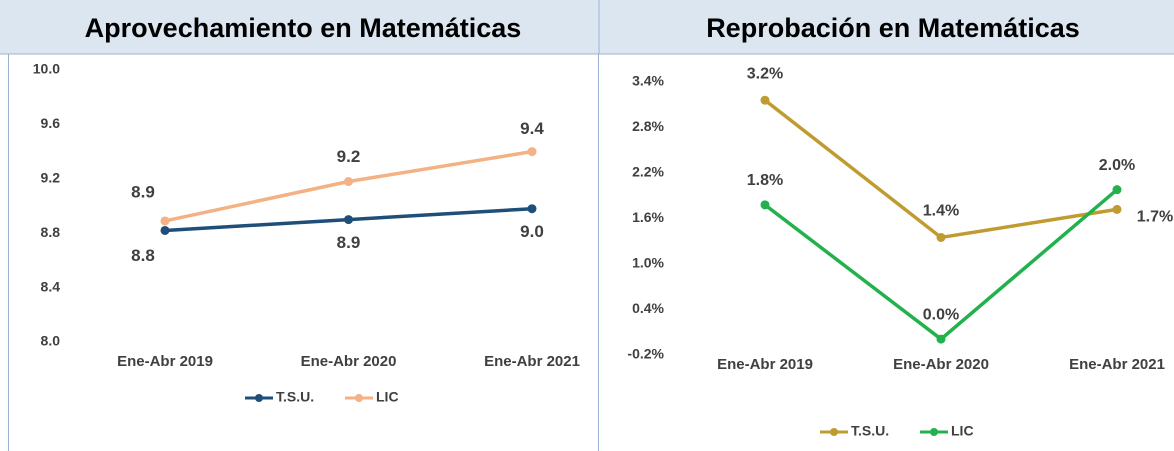 Image resolution: width=1174 pixels, height=451 pixels. Describe the element at coordinates (51, 286) in the screenshot. I see `y-tick-label: 8.4` at that location.